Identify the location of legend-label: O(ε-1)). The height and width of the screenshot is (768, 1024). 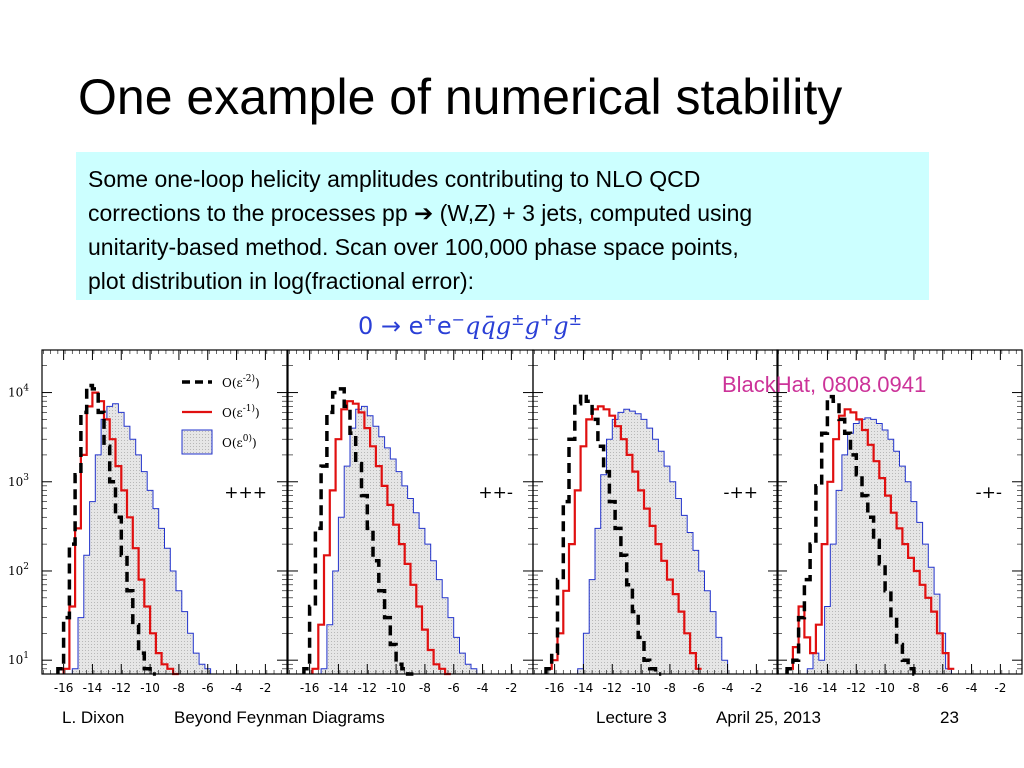
(241, 411).